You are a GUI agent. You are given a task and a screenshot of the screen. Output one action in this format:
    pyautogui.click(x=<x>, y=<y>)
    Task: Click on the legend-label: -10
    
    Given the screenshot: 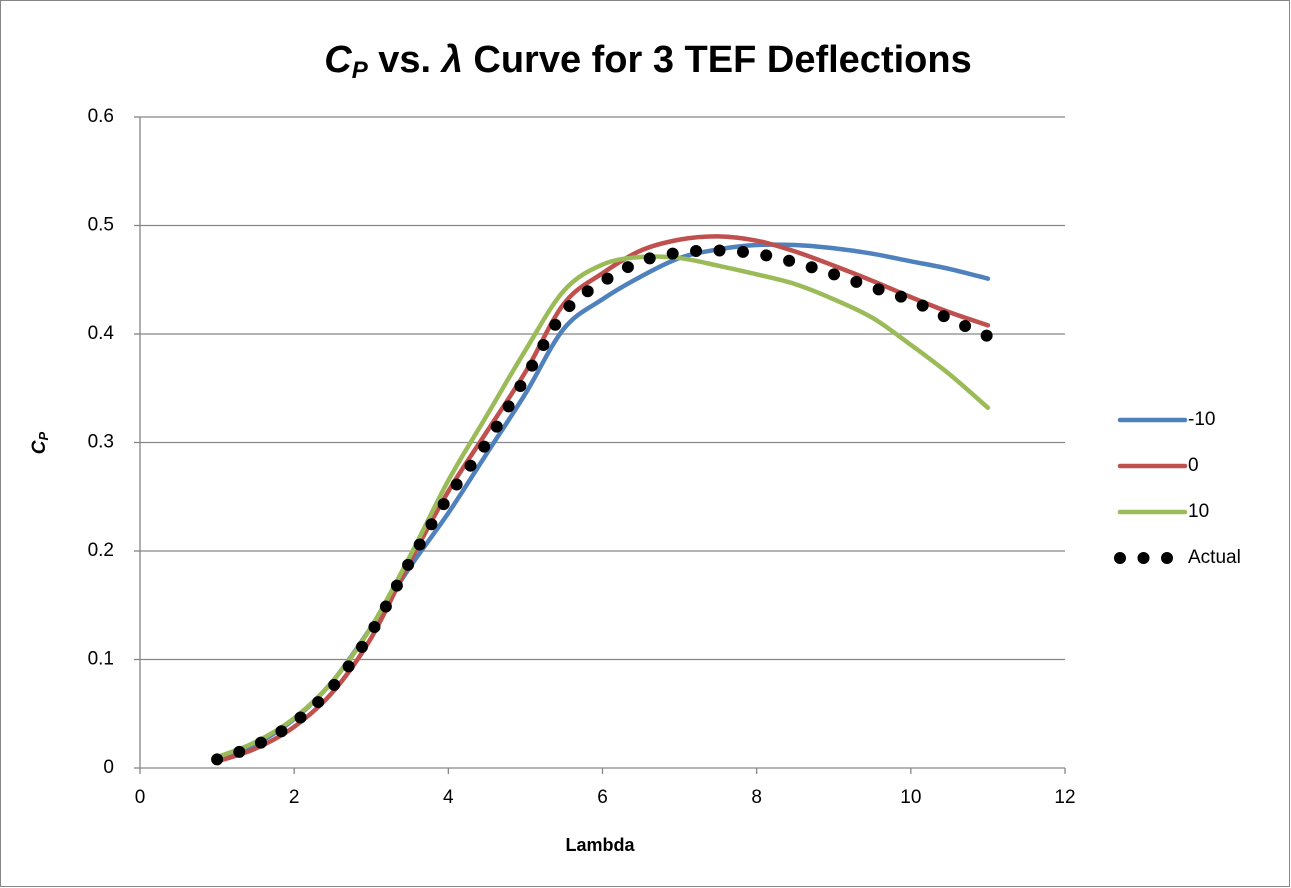 What is the action you would take?
    pyautogui.click(x=1201, y=419)
    